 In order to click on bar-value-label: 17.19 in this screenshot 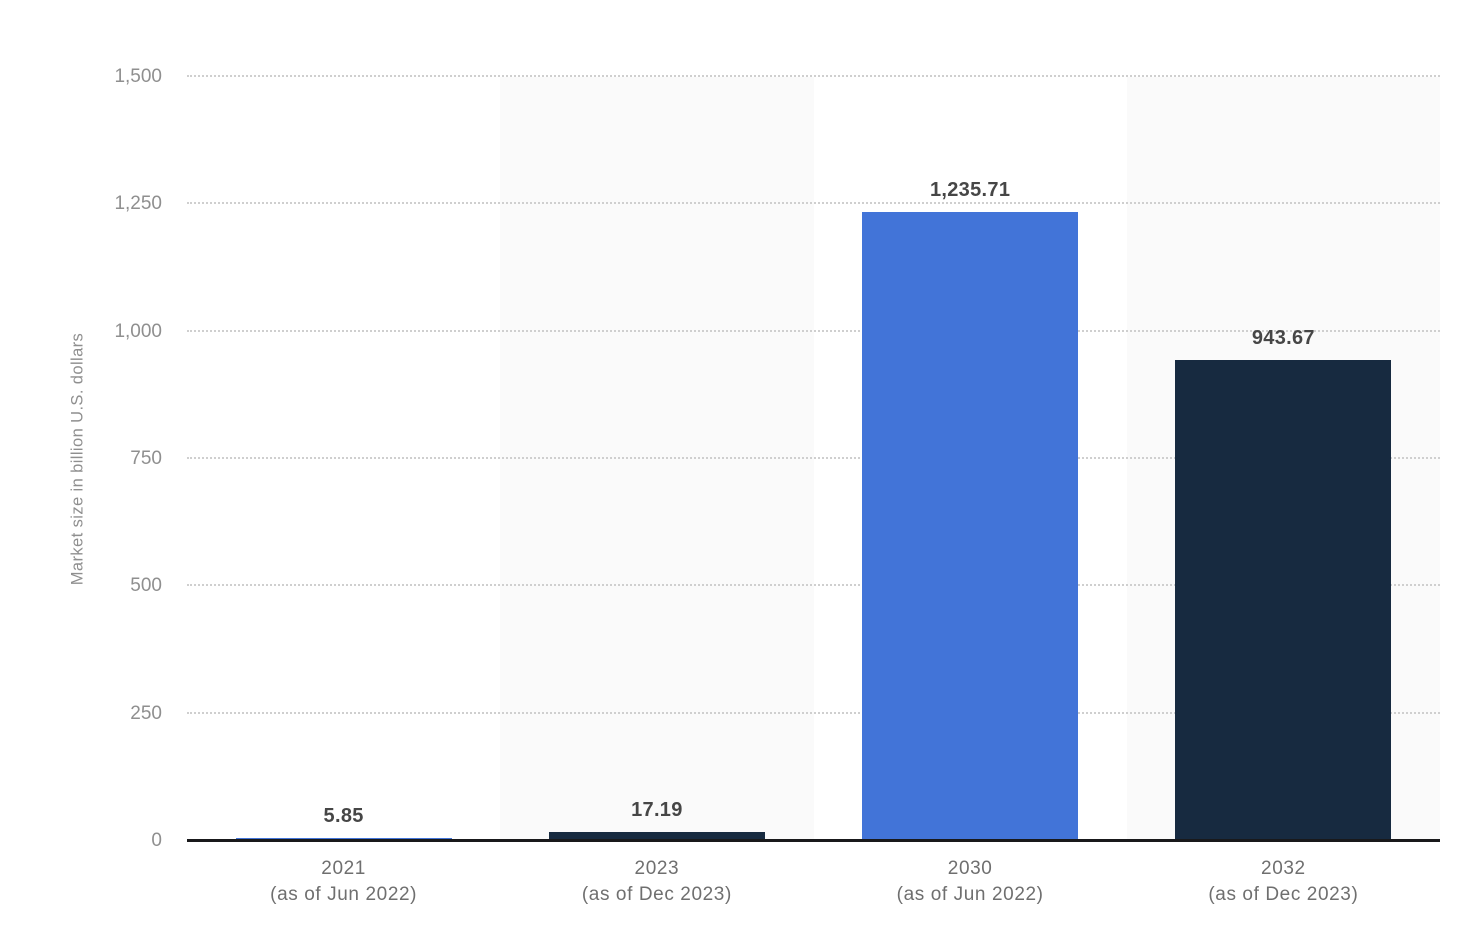, I will do `click(657, 810)`.